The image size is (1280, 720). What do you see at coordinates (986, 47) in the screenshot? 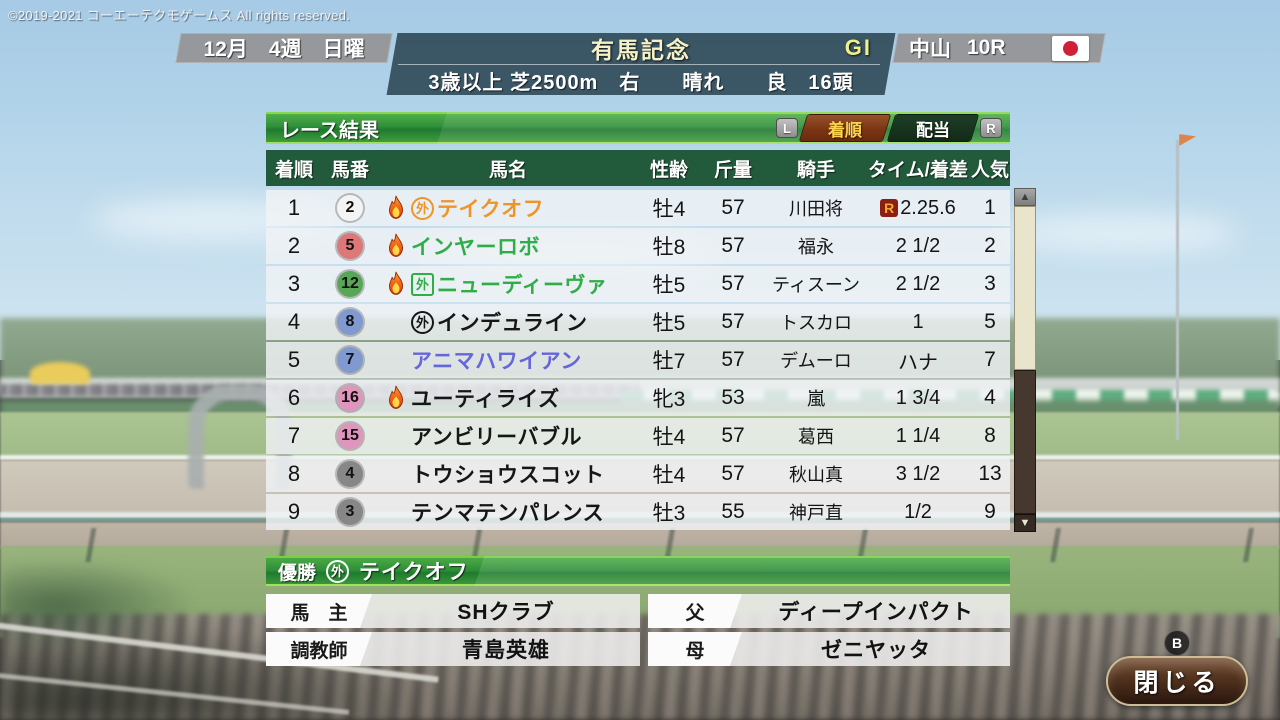
I see `race-number: 10R` at bounding box center [986, 47].